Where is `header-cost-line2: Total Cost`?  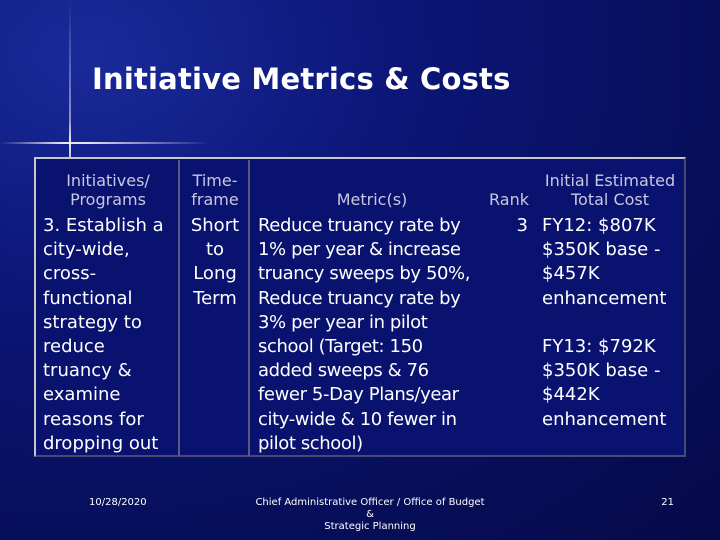 header-cost-line2: Total Cost is located at coordinates (610, 199).